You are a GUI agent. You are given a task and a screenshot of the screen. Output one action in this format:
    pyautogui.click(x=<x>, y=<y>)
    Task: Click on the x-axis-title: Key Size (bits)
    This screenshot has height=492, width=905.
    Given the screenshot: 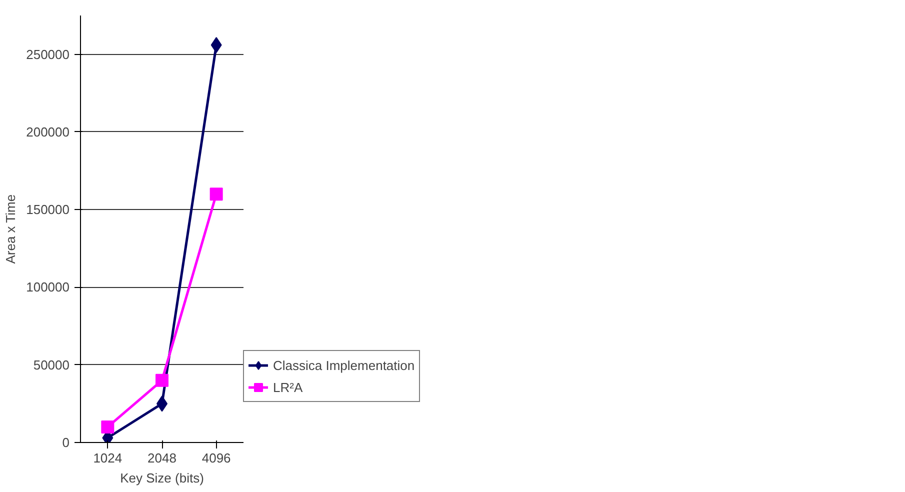 What is the action you would take?
    pyautogui.click(x=162, y=478)
    